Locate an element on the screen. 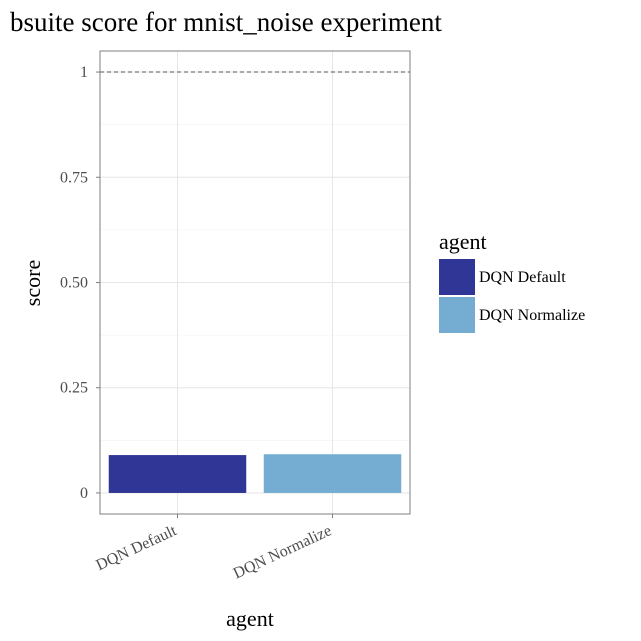 The image size is (641, 641). y-tick-label: 0 is located at coordinates (84, 493).